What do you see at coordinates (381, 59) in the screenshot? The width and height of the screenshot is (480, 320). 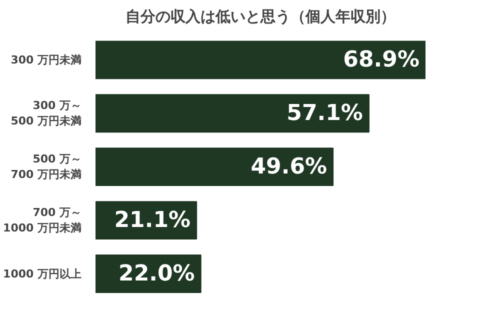 I see `data-label: 68.9%` at bounding box center [381, 59].